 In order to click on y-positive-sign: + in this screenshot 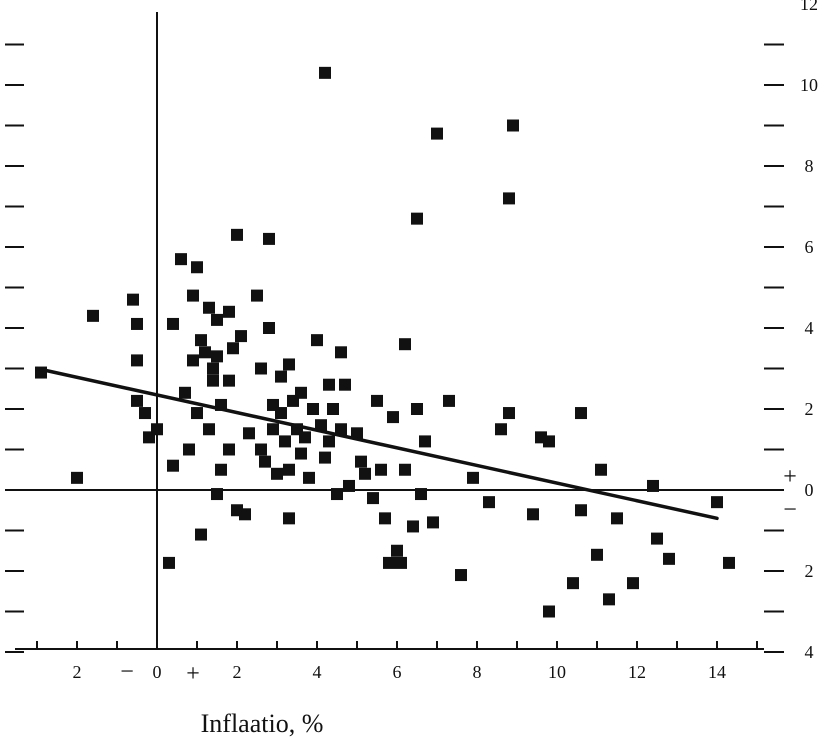, I will do `click(790, 477)`.